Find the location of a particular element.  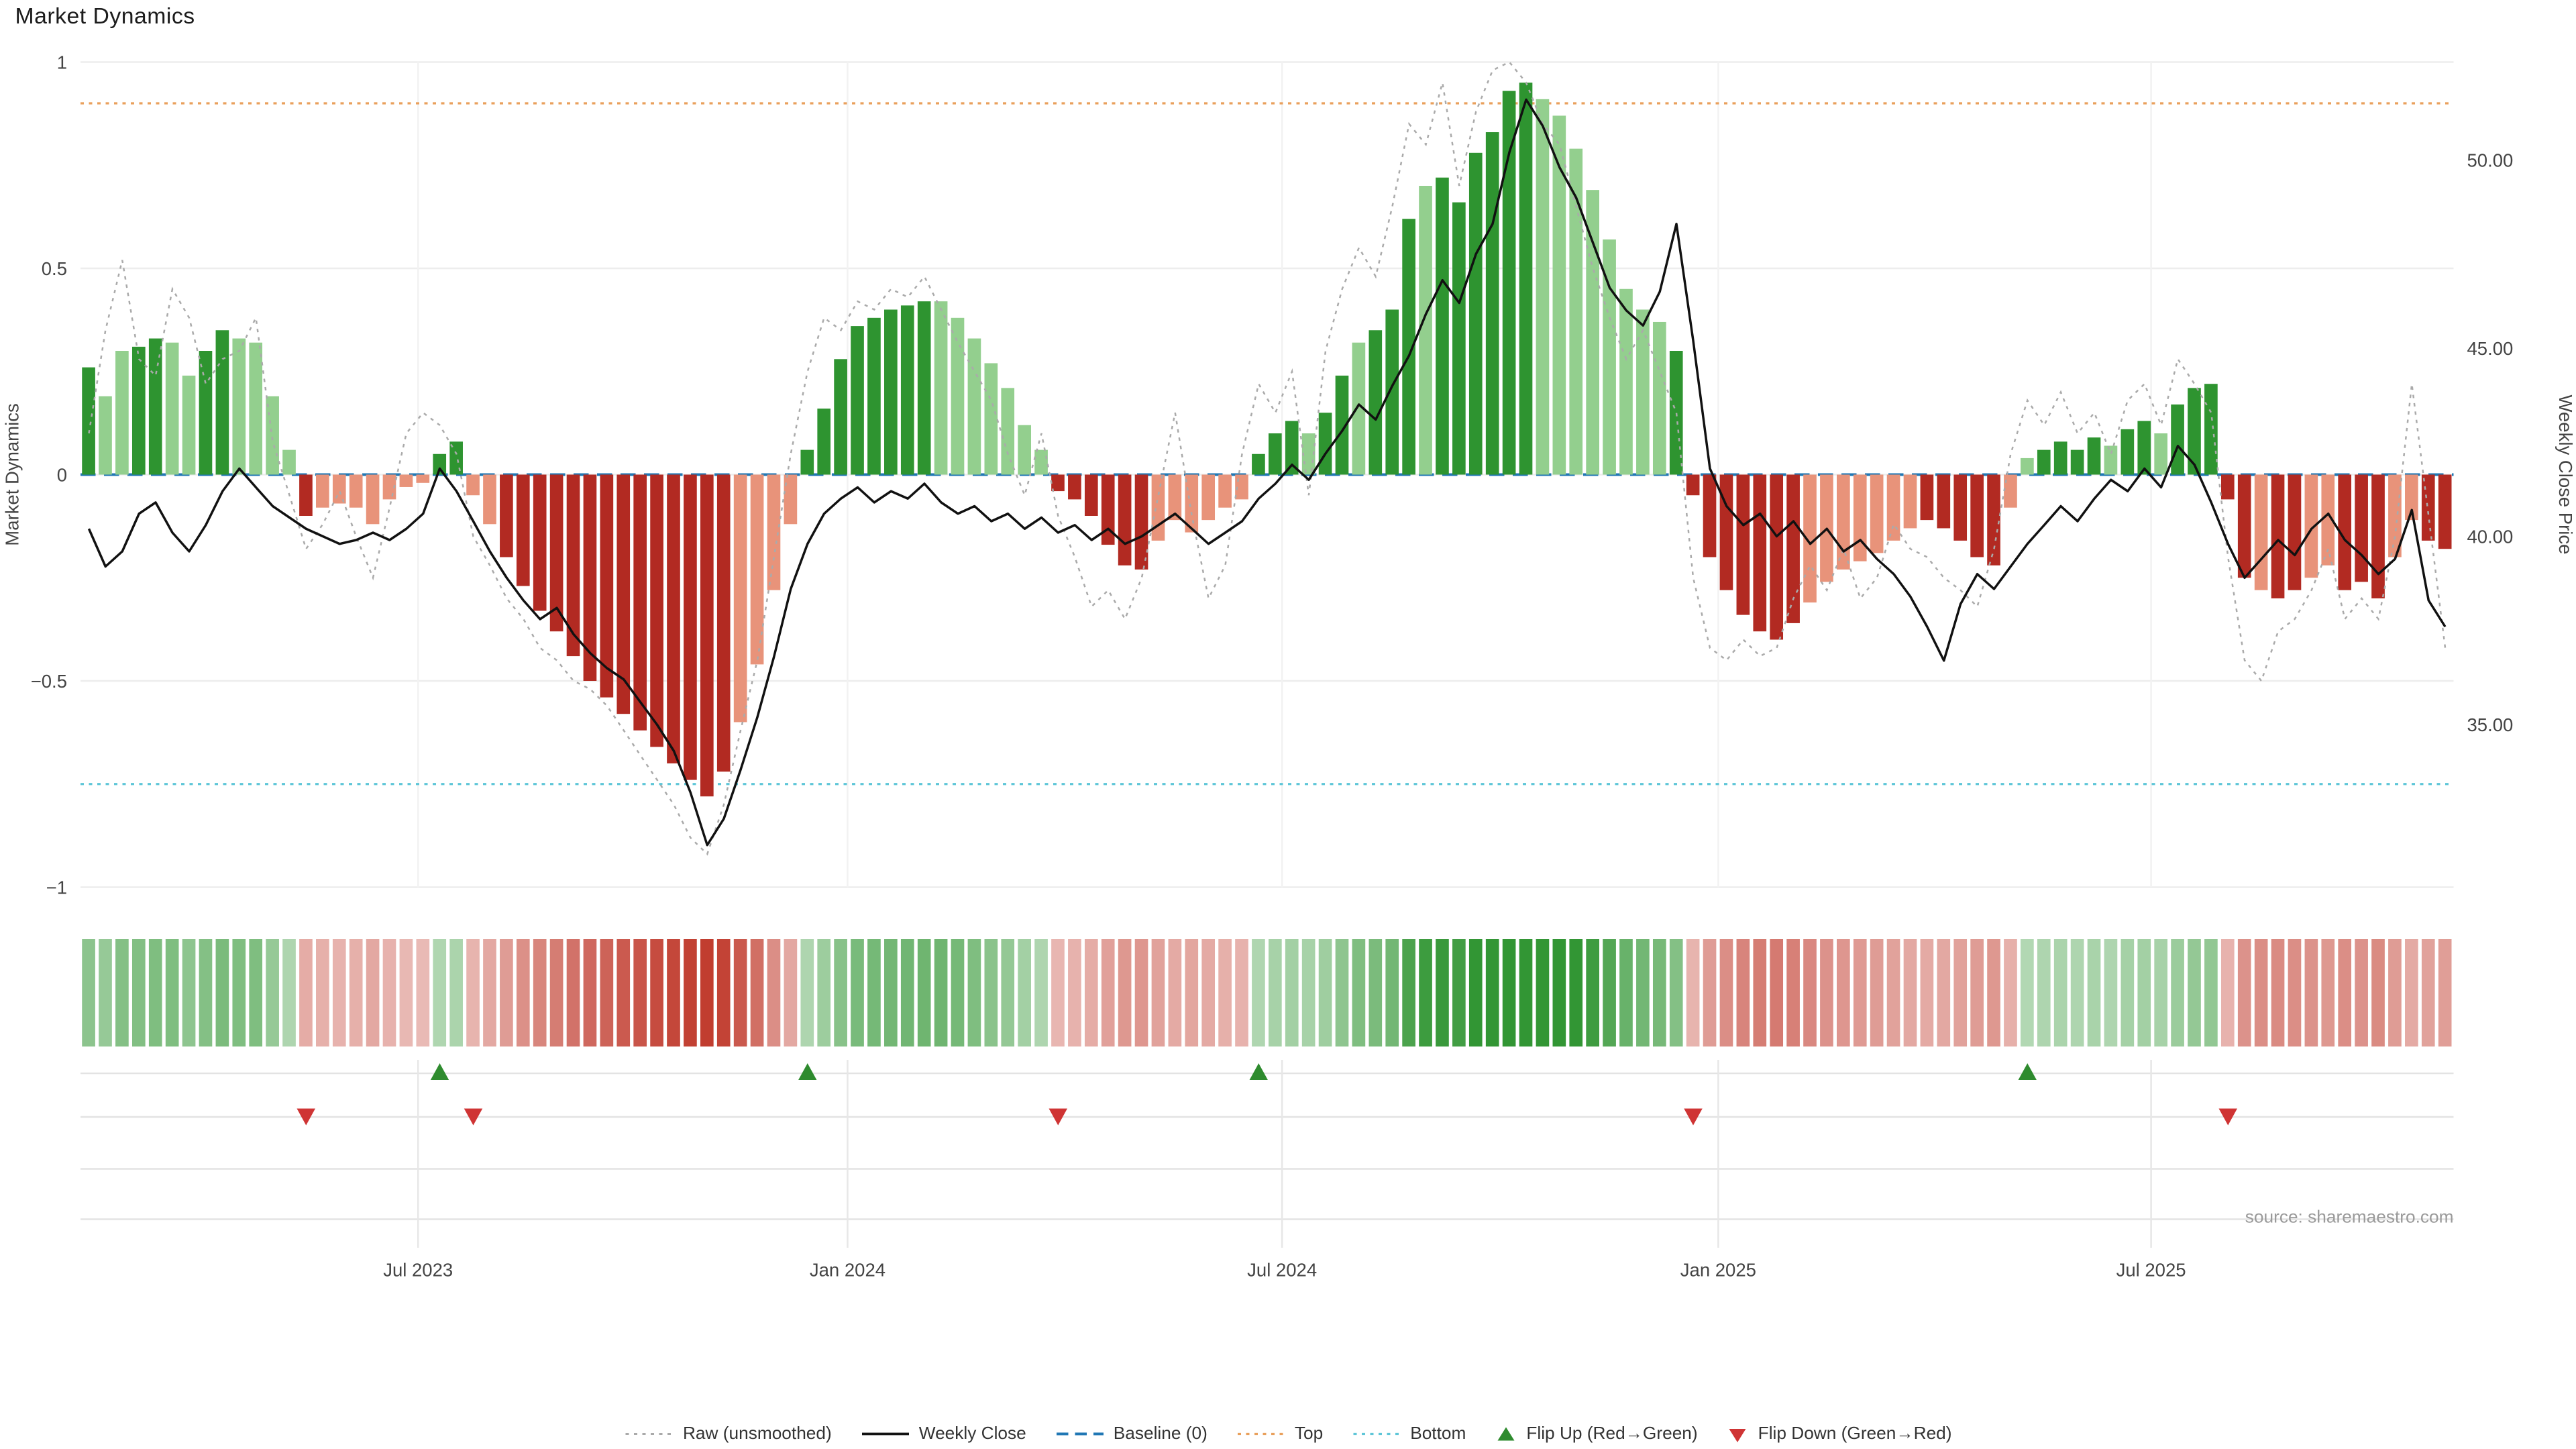

legend-item-weekly-close: Weekly Close is located at coordinates (943, 1434).